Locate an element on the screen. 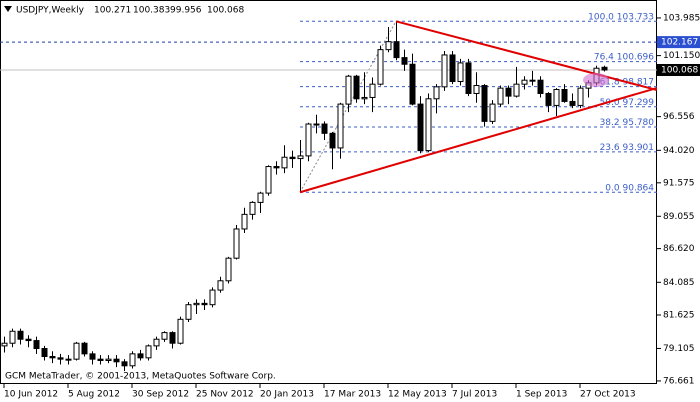 The height and width of the screenshot is (402, 700). y-tick-label: 86.620 is located at coordinates (679, 249).